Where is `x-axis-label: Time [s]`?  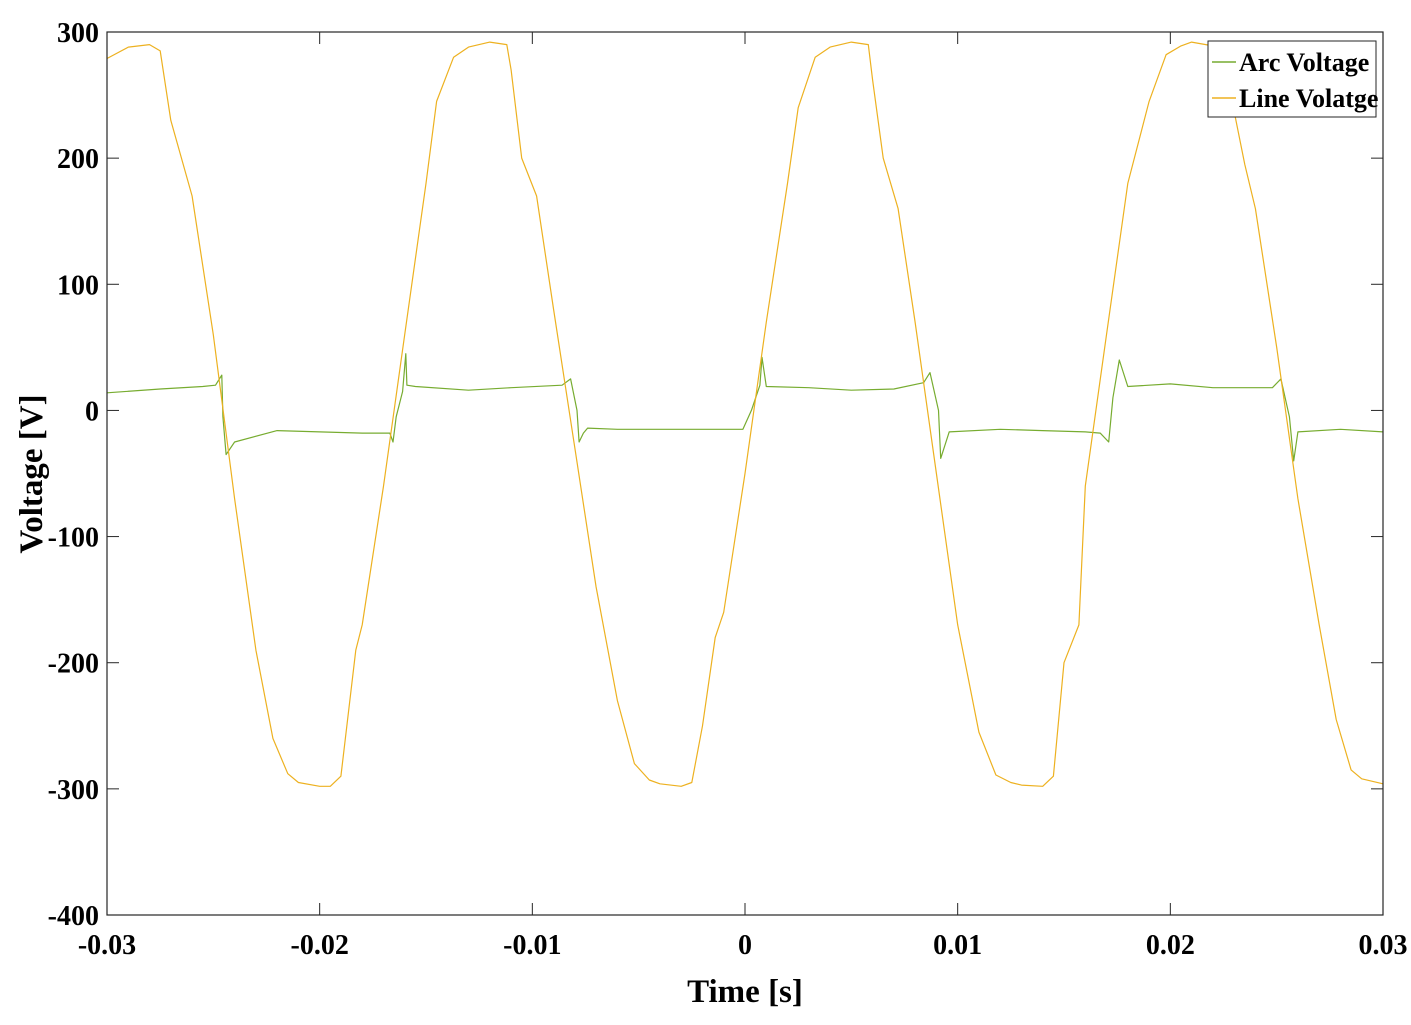 x-axis-label: Time [s] is located at coordinates (745, 992).